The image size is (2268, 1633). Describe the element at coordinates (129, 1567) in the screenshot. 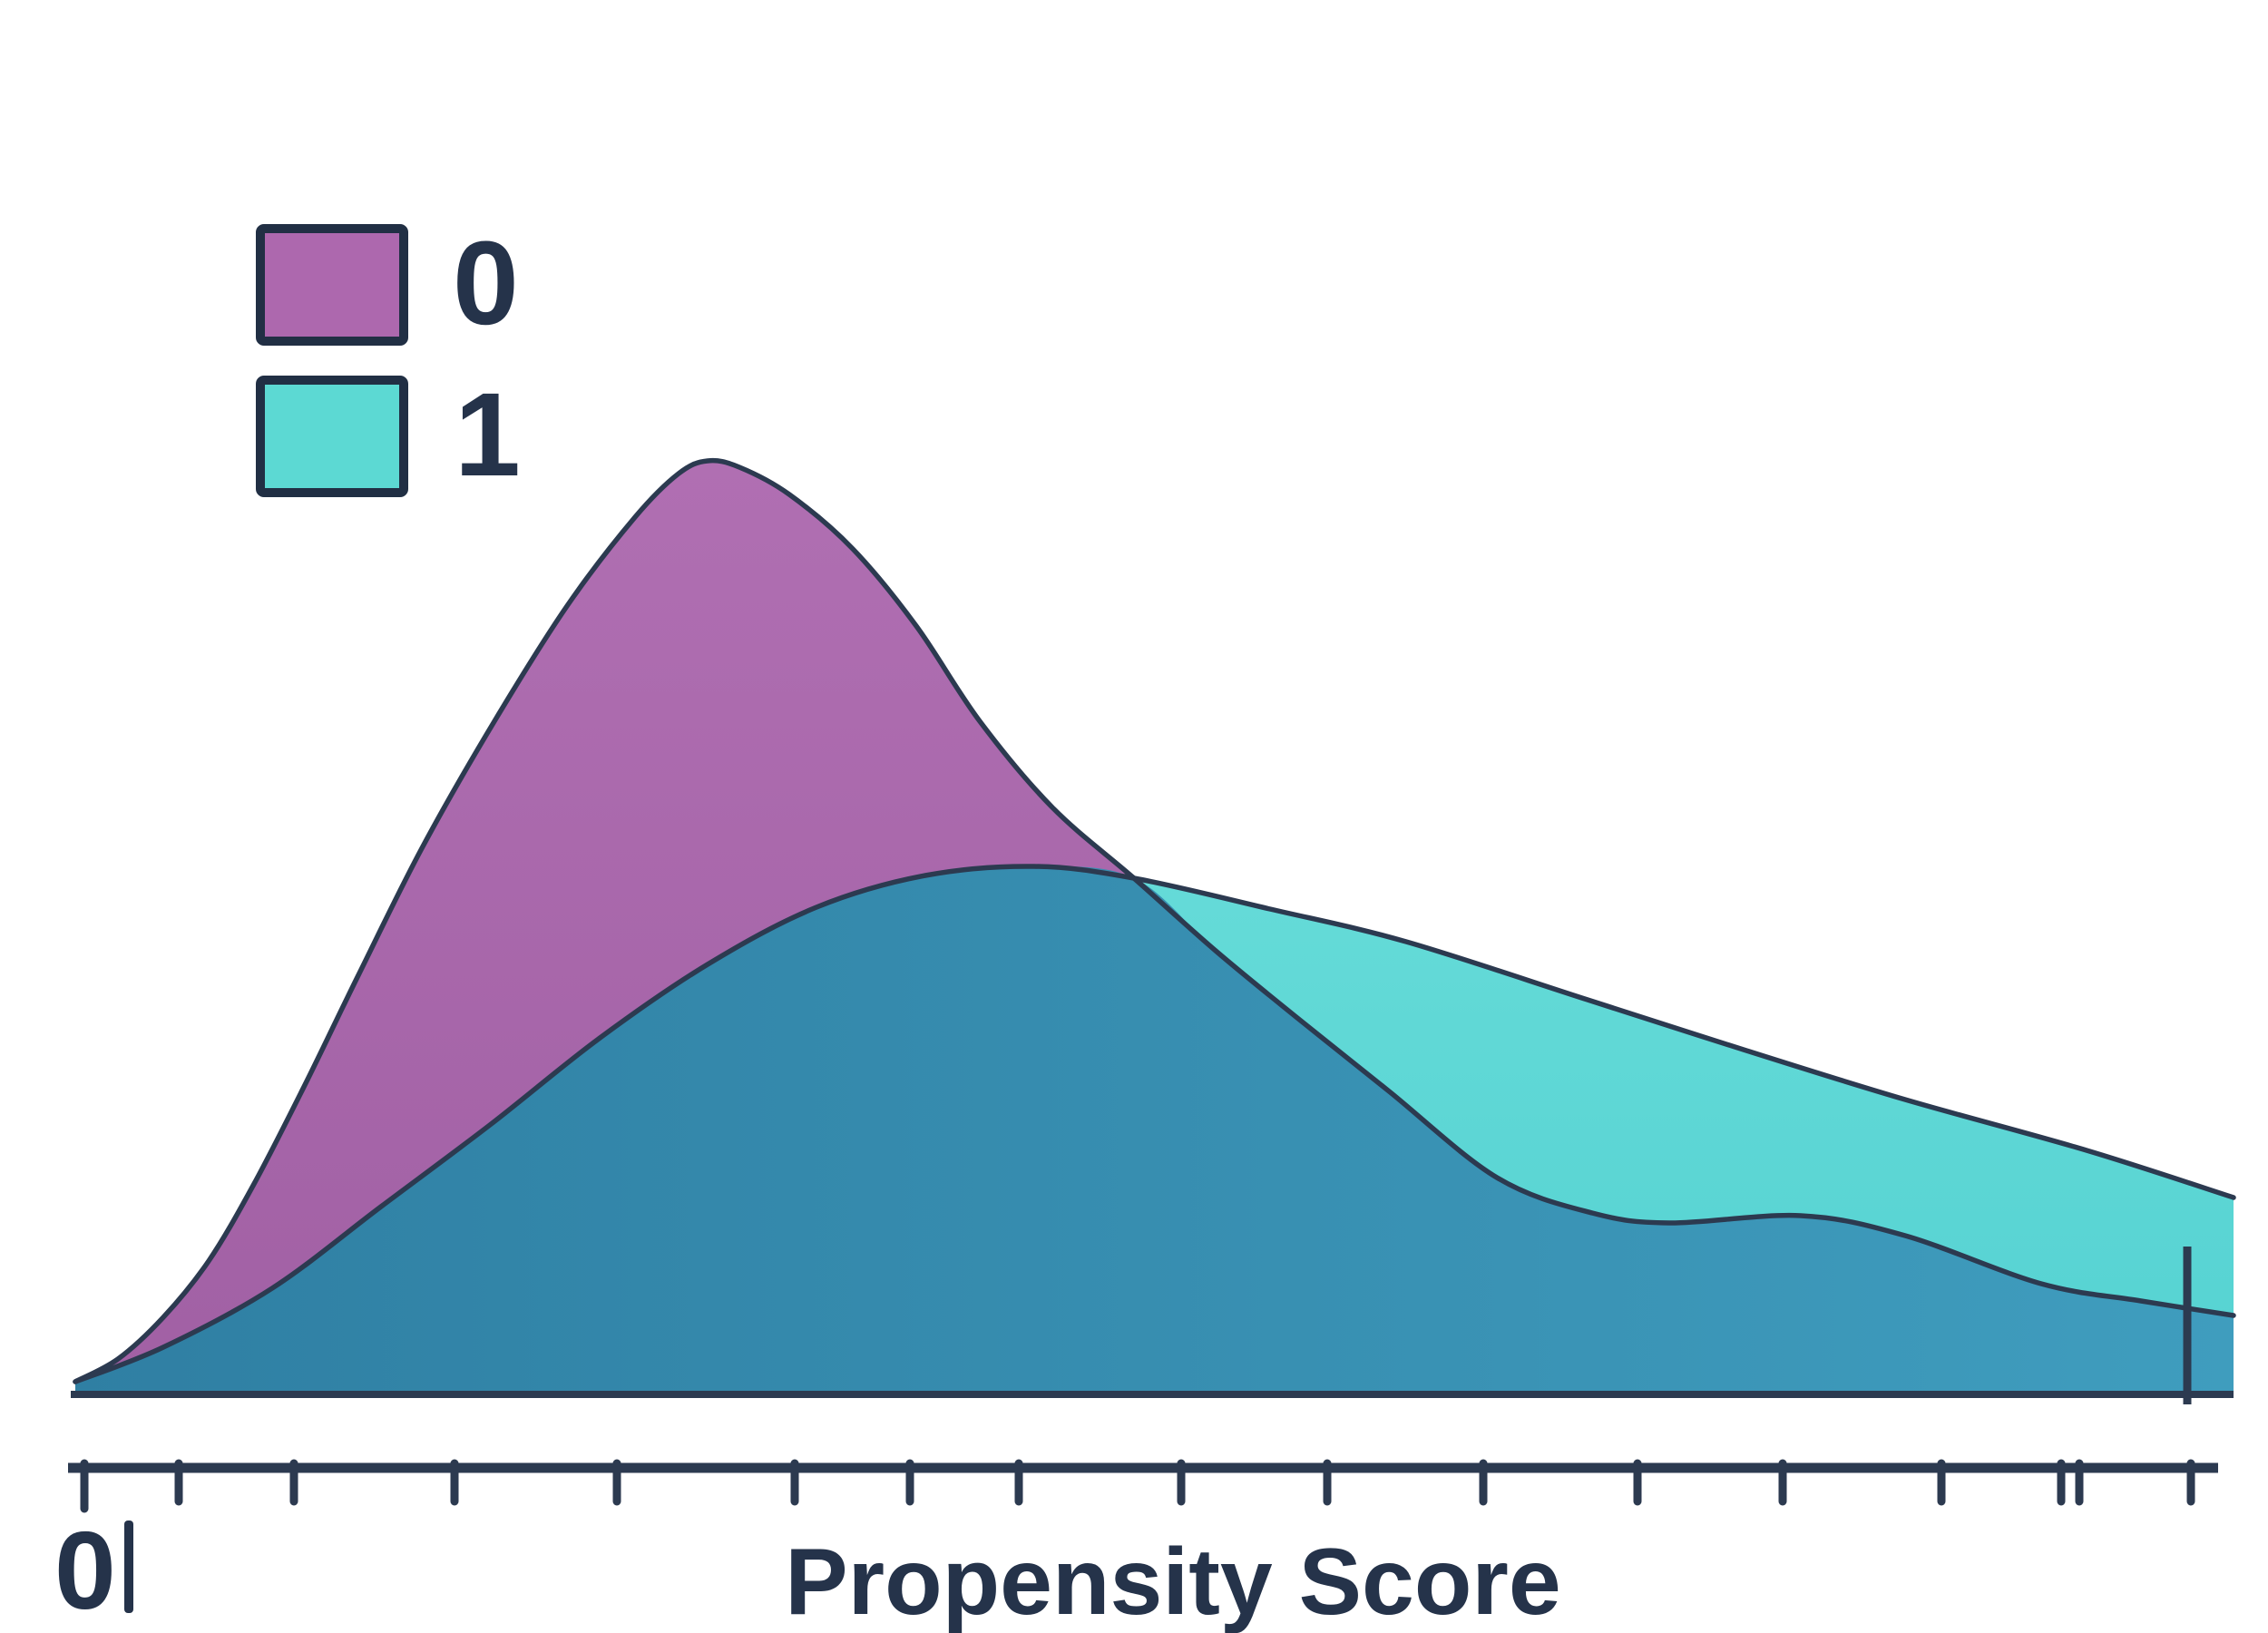

I see `stray-tick-mark` at that location.